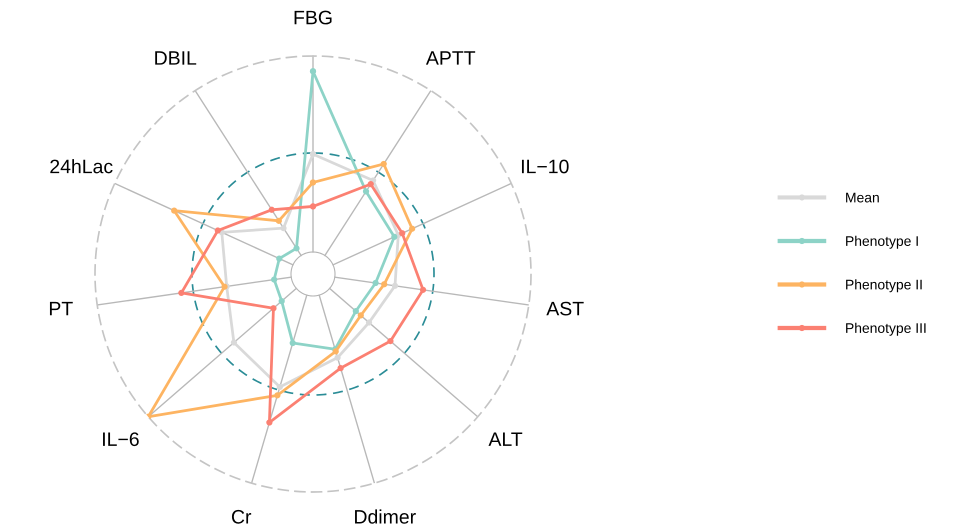 Image resolution: width=959 pixels, height=528 pixels. I want to click on legend-label: Mean, so click(862, 197).